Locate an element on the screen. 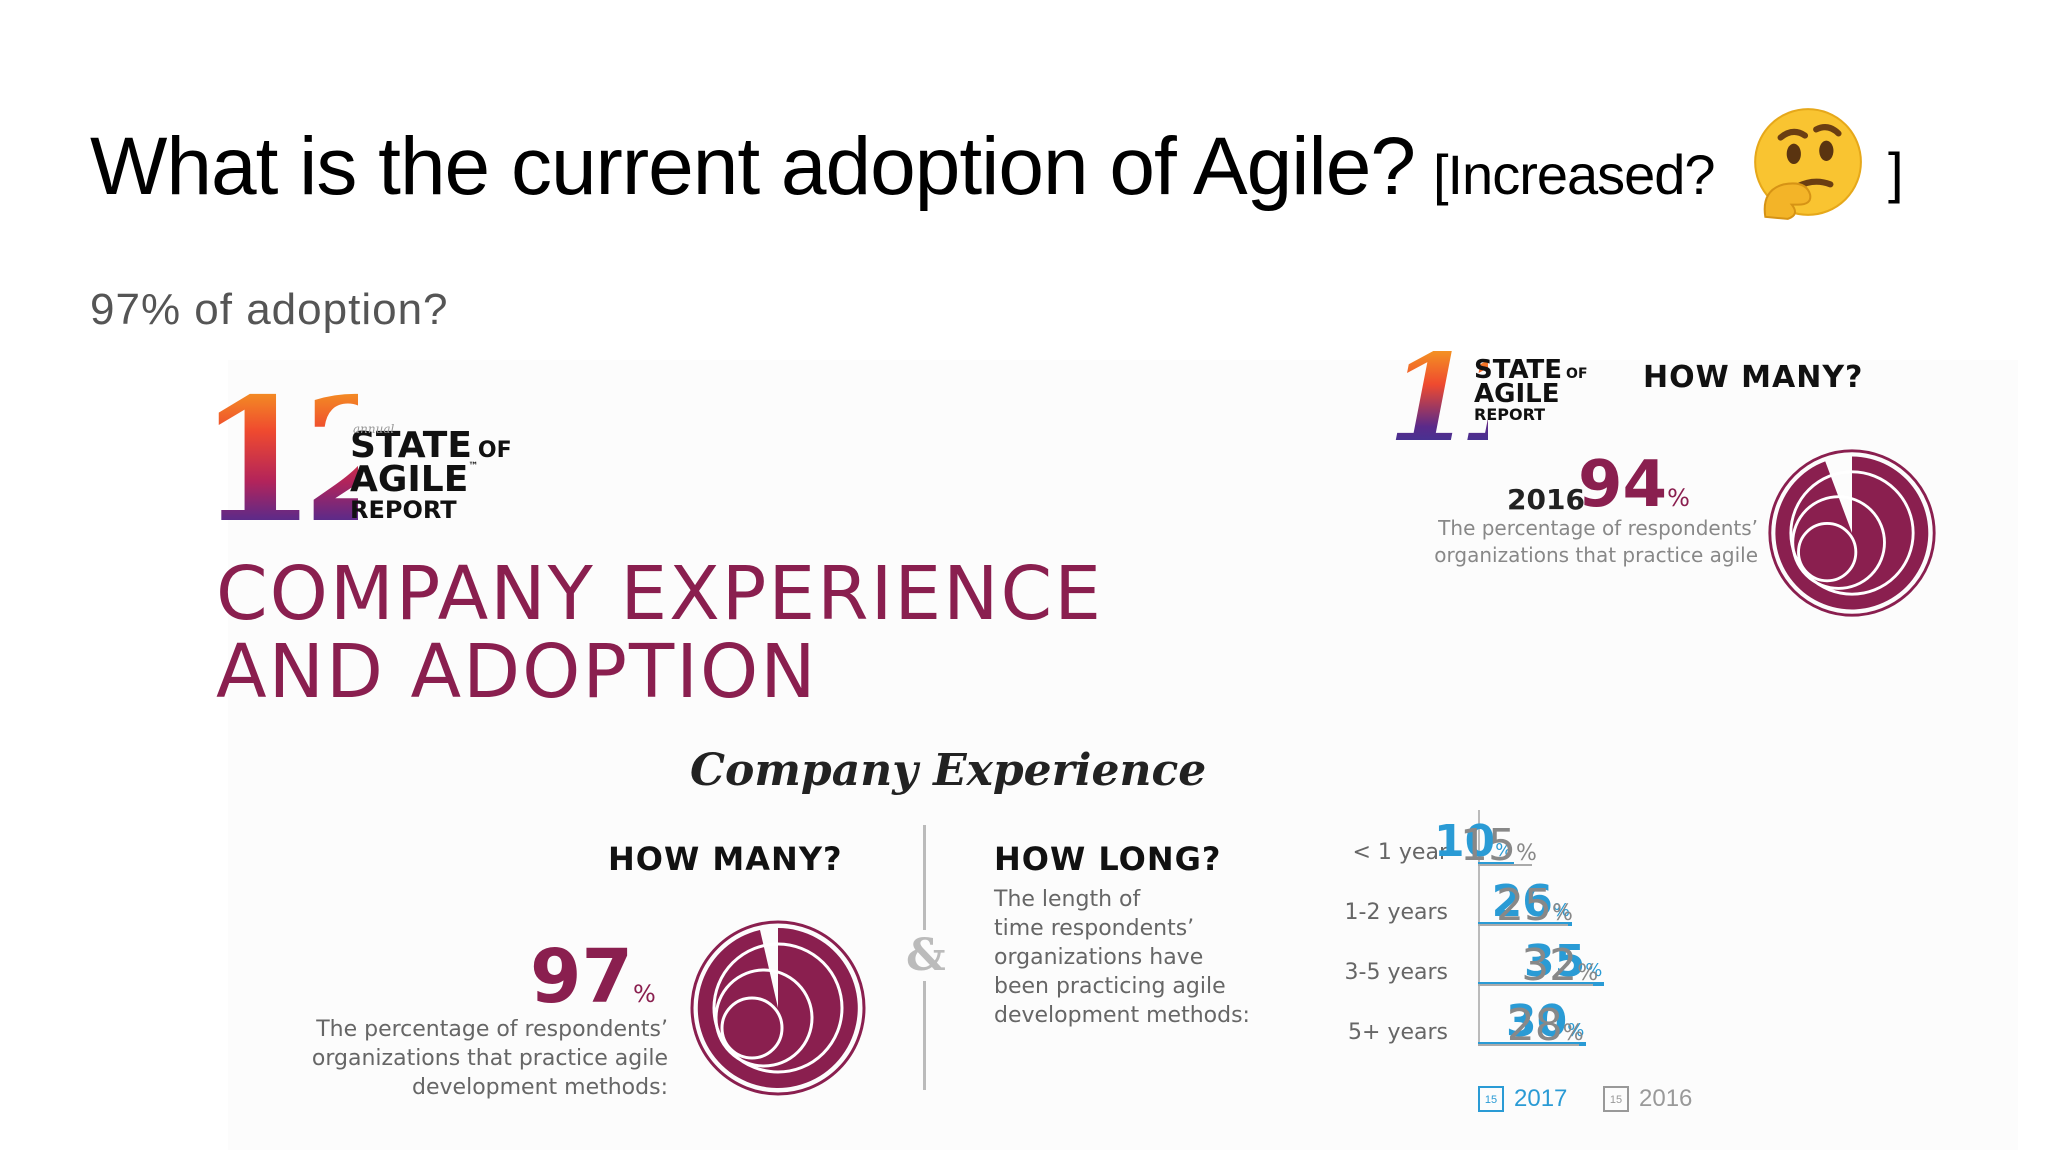  value-2017: 35% is located at coordinates (1563, 961).